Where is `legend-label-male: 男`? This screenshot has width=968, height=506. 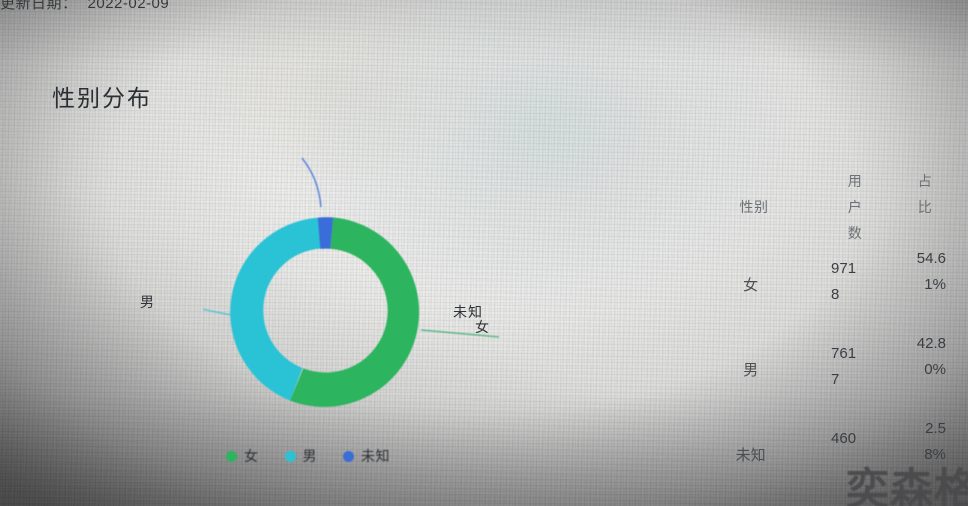
legend-label-male: 男 is located at coordinates (309, 456).